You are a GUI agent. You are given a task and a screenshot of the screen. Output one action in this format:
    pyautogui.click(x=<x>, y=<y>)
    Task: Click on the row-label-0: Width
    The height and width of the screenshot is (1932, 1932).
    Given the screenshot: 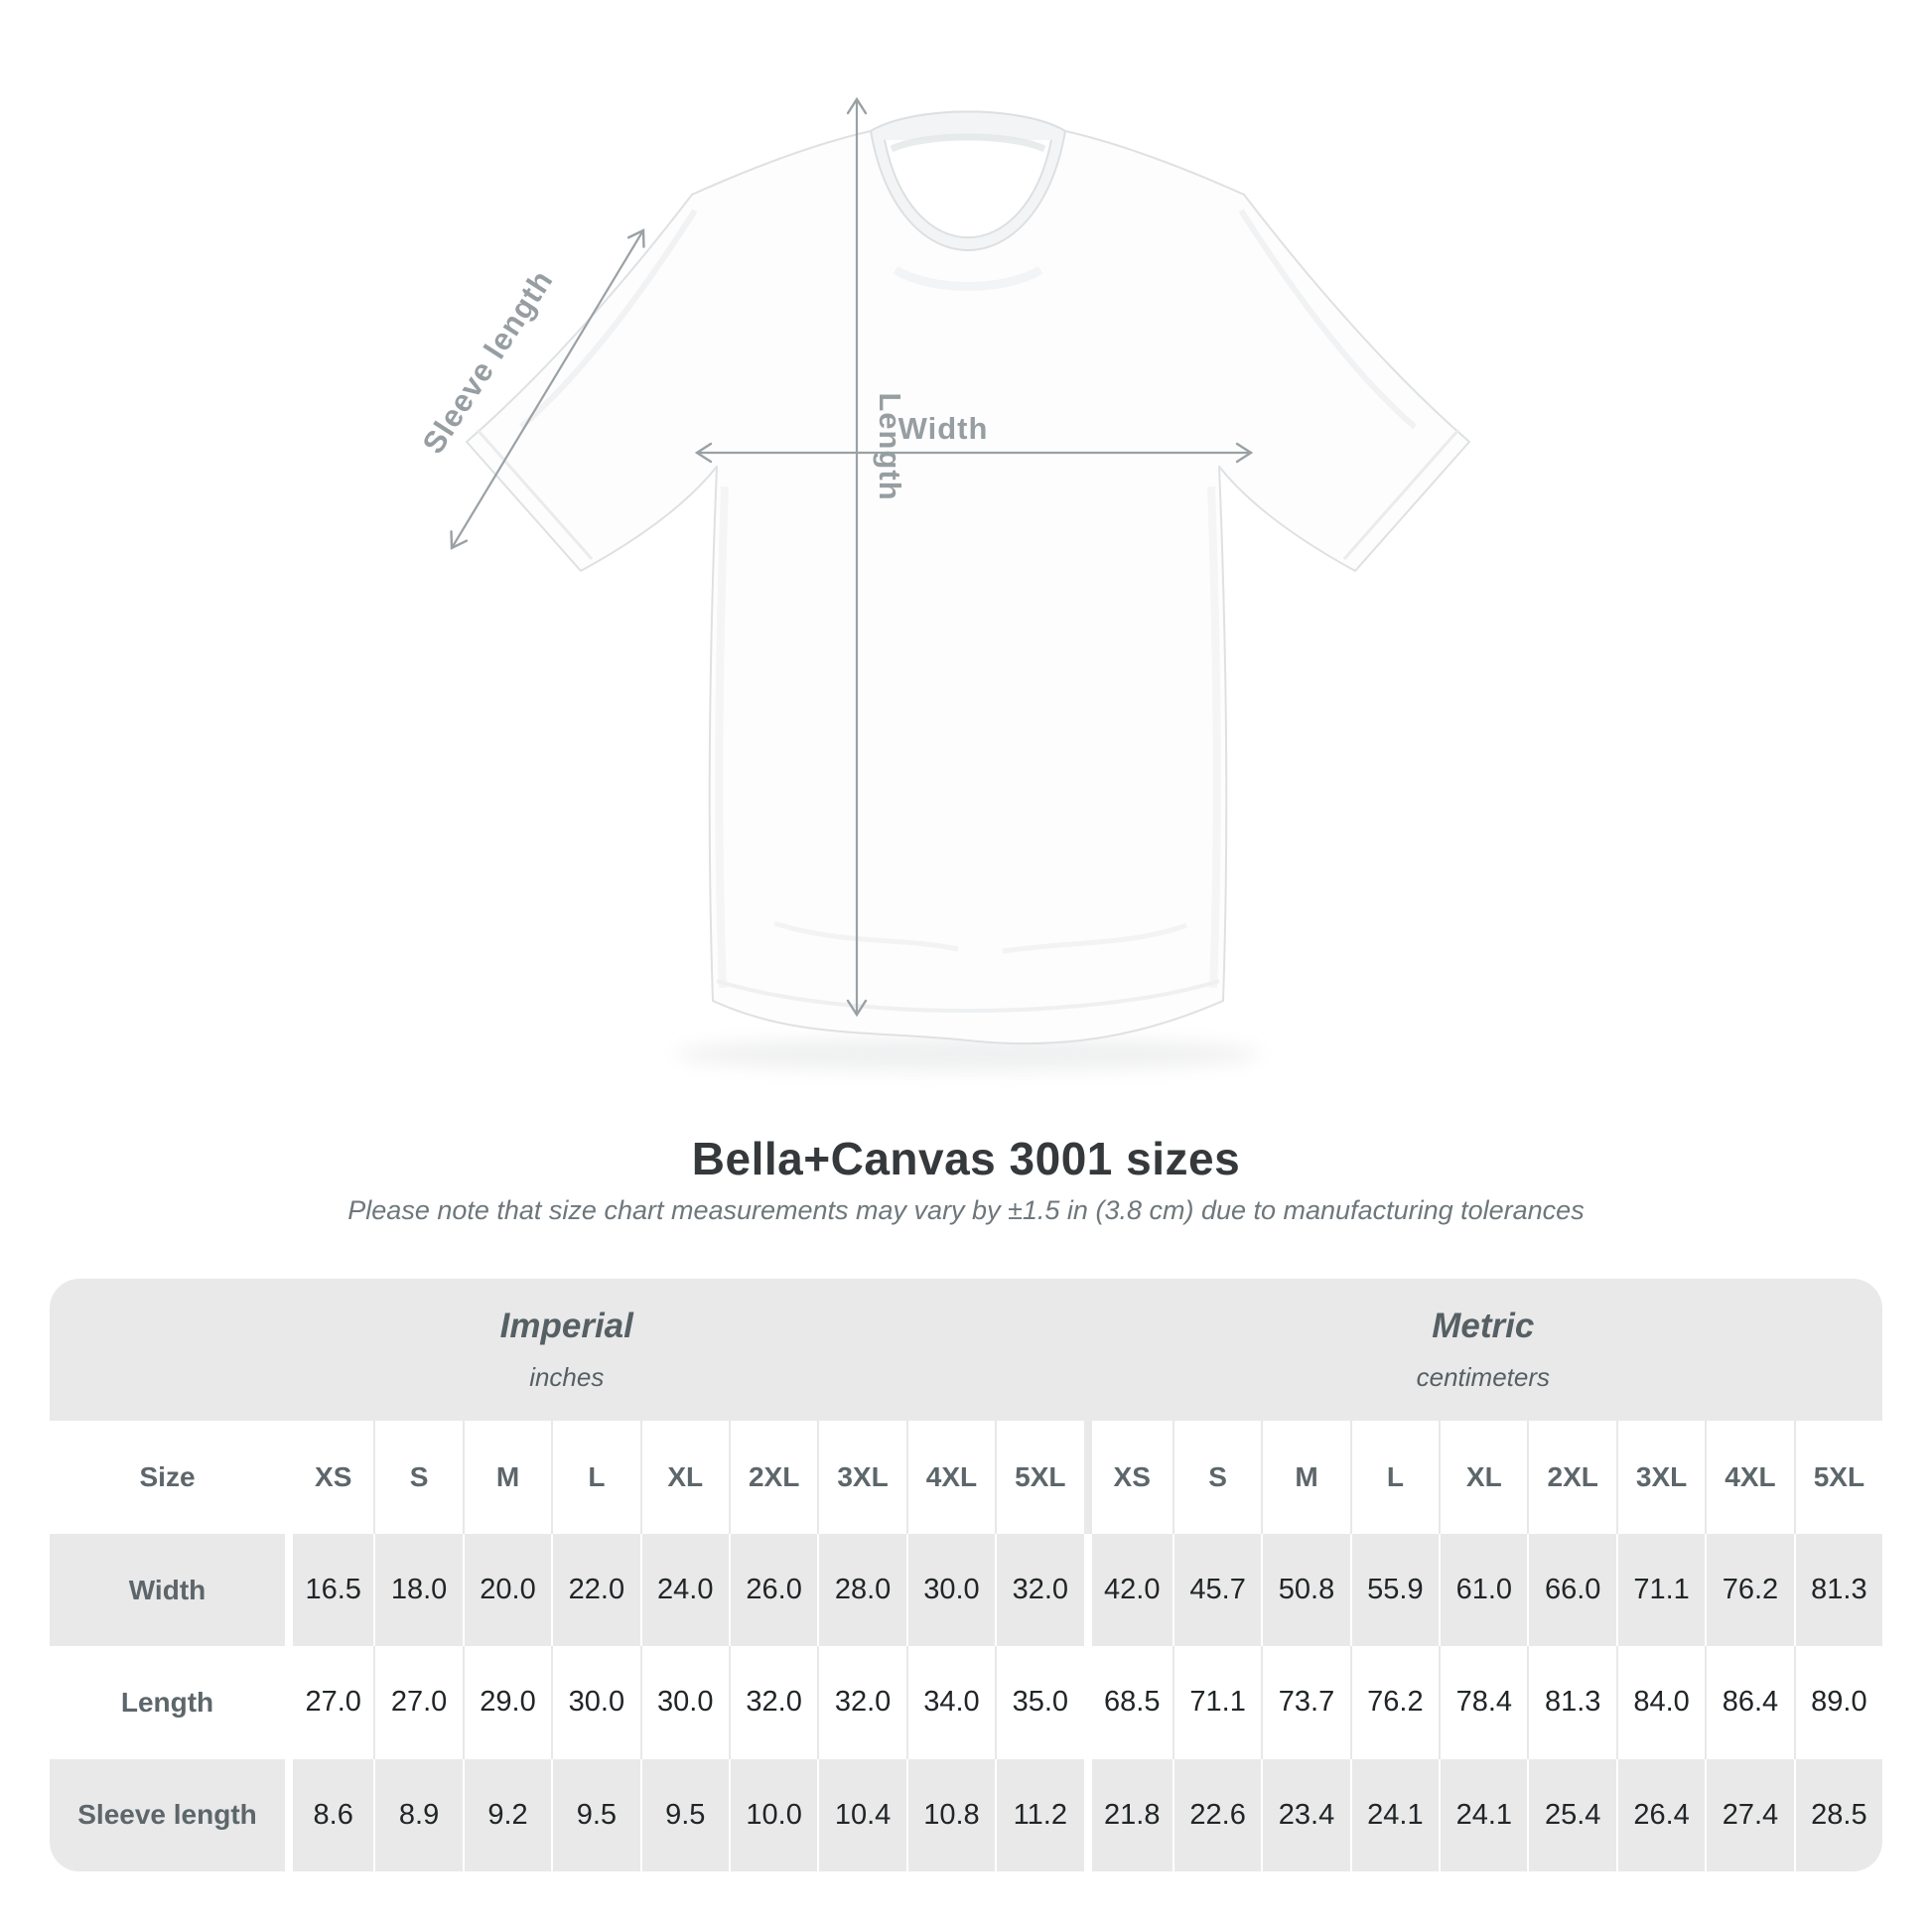 What is the action you would take?
    pyautogui.click(x=167, y=1591)
    